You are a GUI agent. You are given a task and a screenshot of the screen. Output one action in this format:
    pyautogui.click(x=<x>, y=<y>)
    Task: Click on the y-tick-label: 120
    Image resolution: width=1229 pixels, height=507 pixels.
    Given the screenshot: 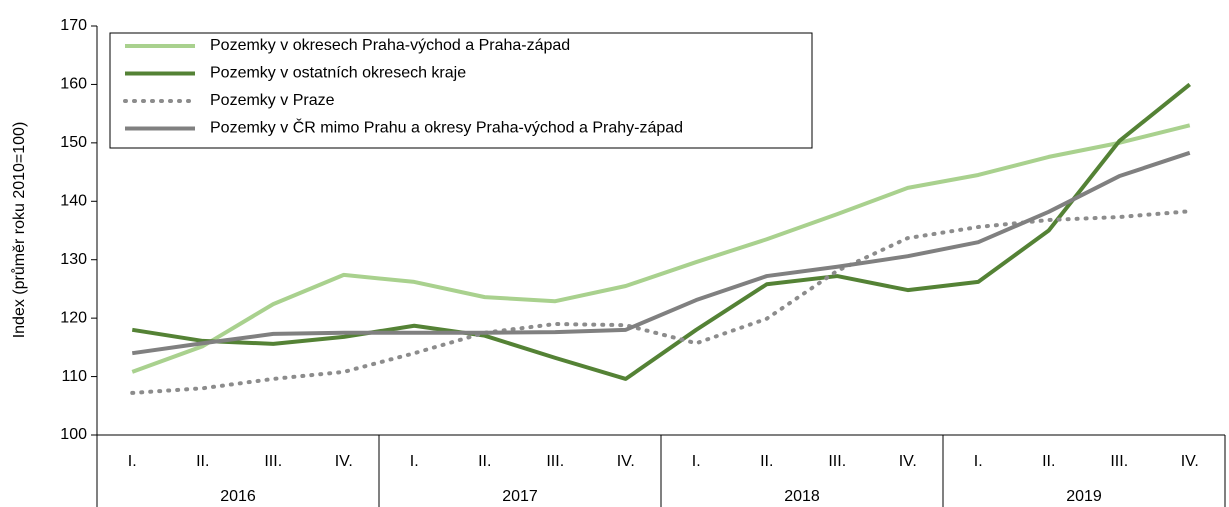 What is the action you would take?
    pyautogui.click(x=73, y=317)
    